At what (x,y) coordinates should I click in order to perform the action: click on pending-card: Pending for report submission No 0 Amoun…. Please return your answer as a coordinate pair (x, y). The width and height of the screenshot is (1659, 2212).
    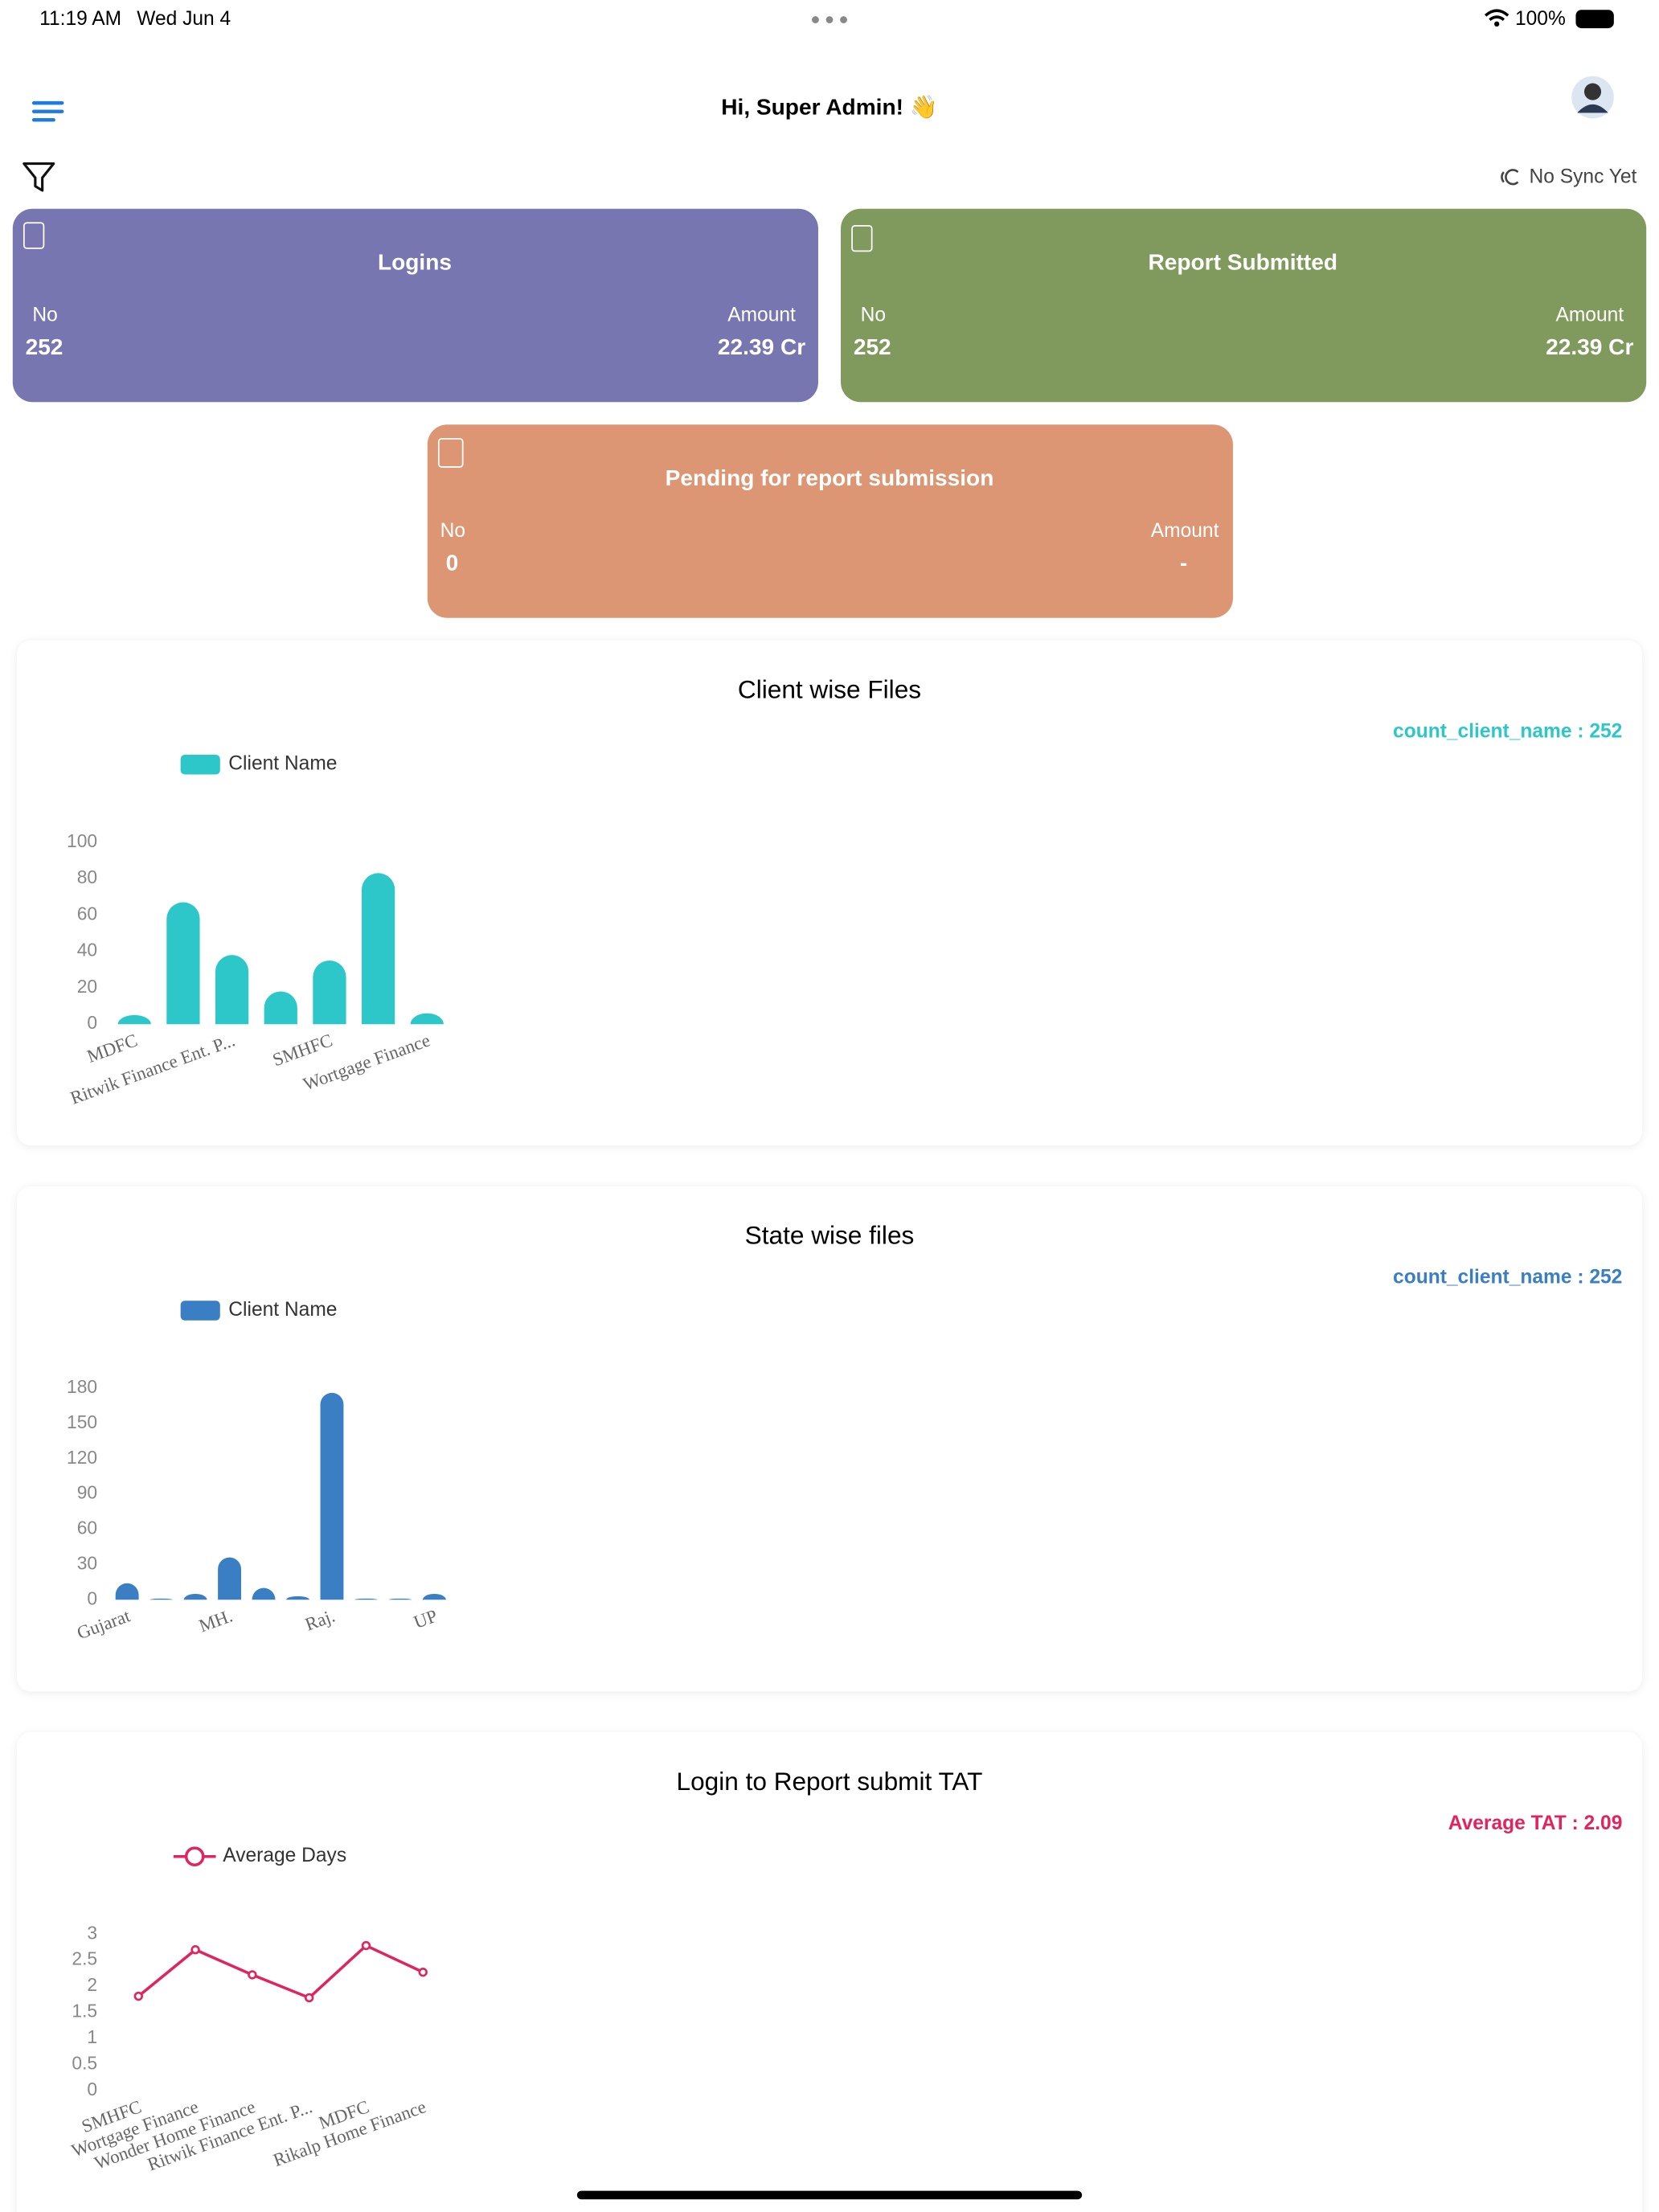
    Looking at the image, I should click on (830, 521).